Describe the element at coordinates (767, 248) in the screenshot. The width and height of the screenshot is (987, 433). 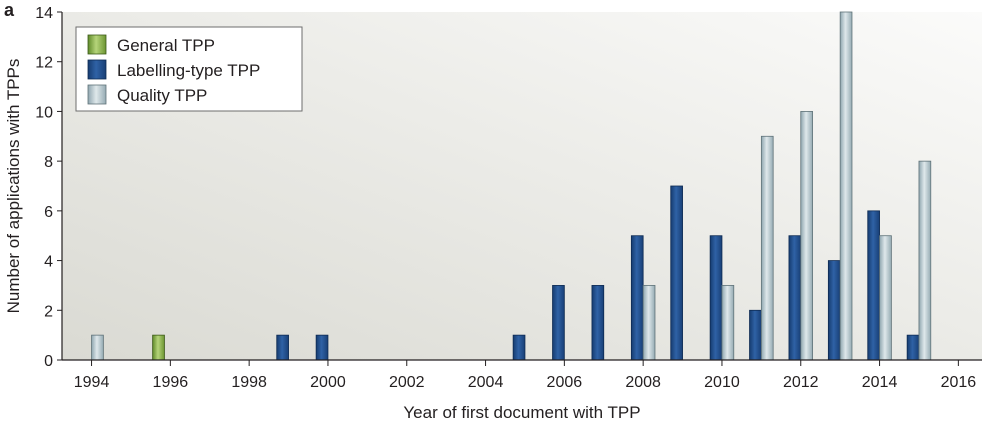
I see `bar-quality-2011` at that location.